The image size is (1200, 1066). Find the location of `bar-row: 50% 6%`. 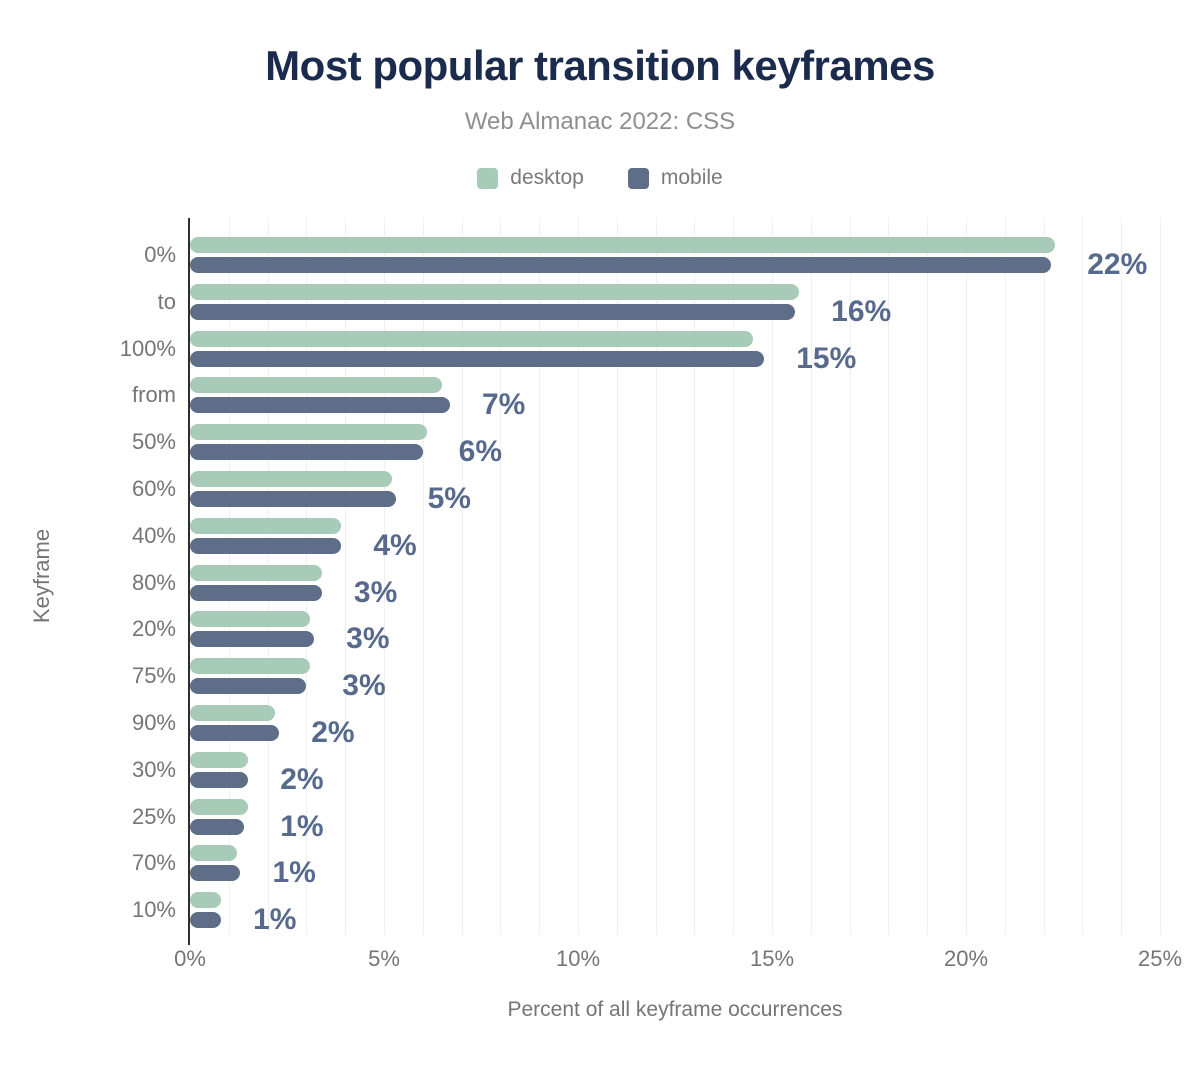

bar-row: 50% 6% is located at coordinates (646, 446).